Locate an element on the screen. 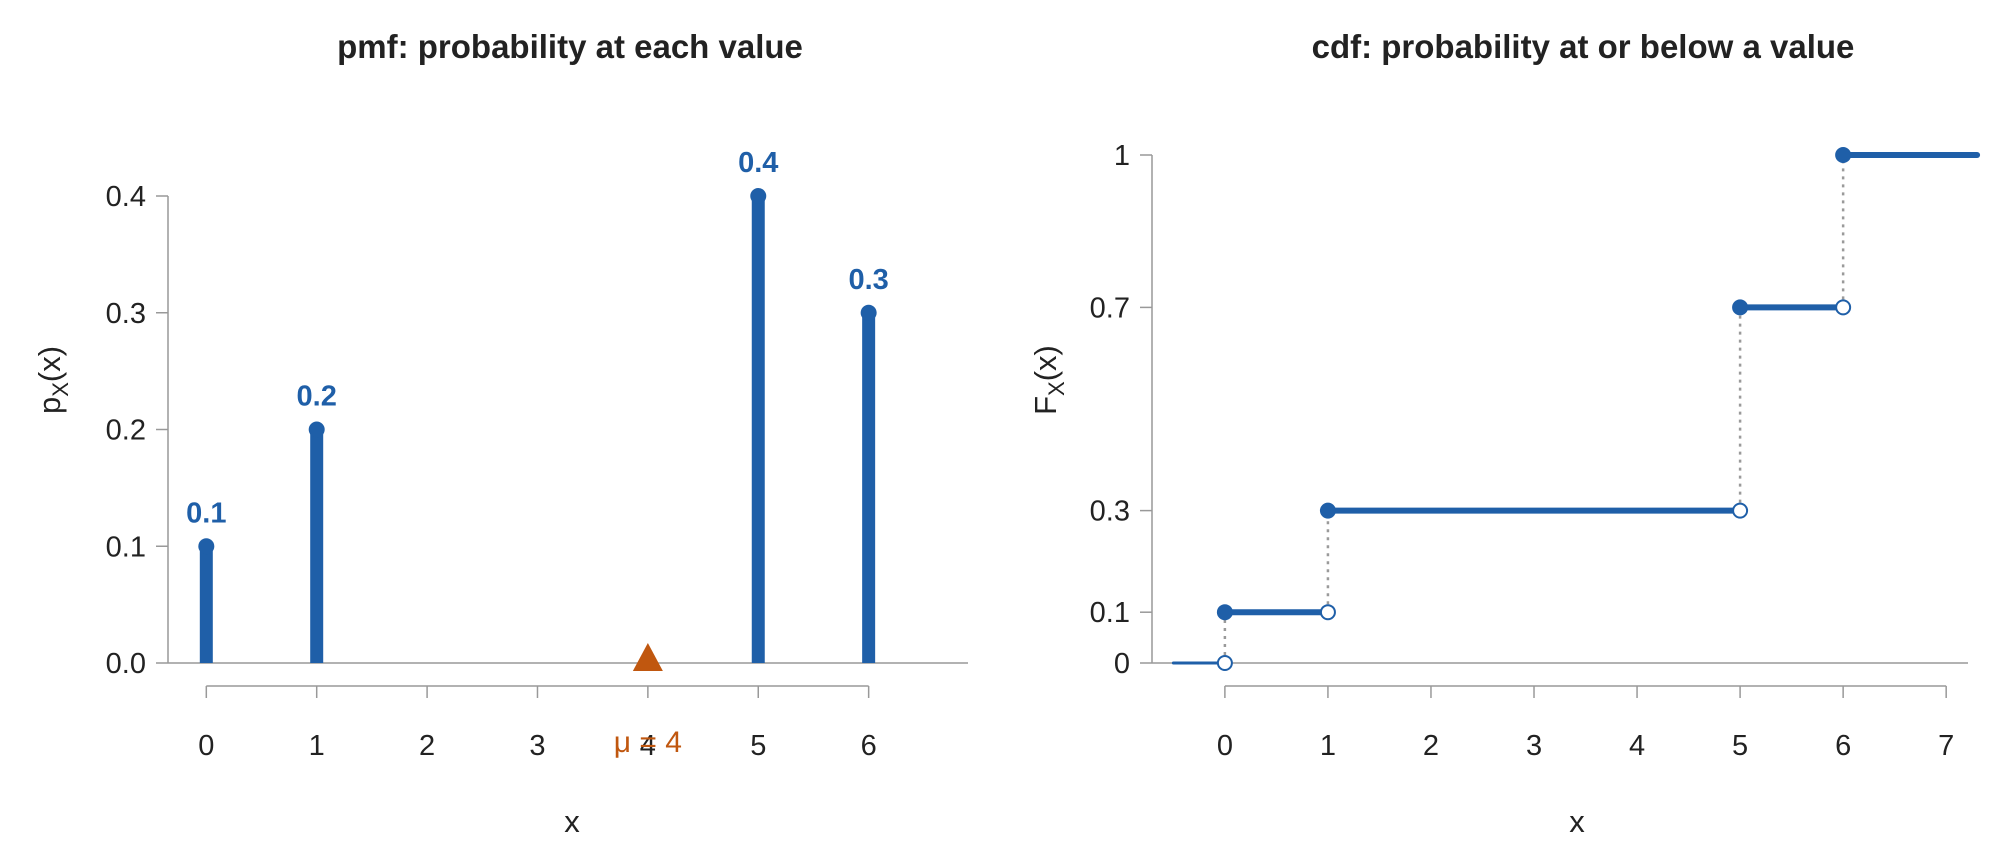 This screenshot has width=1996, height=844. pmf-y-axis-label-subscript: X is located at coordinates (60, 389).